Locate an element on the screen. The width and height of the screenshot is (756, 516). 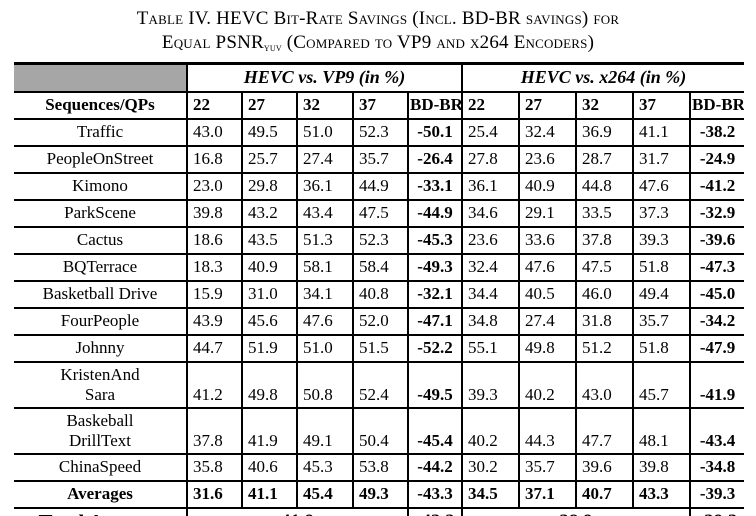
vp9-qp37-cell: 47.5 is located at coordinates (381, 213).